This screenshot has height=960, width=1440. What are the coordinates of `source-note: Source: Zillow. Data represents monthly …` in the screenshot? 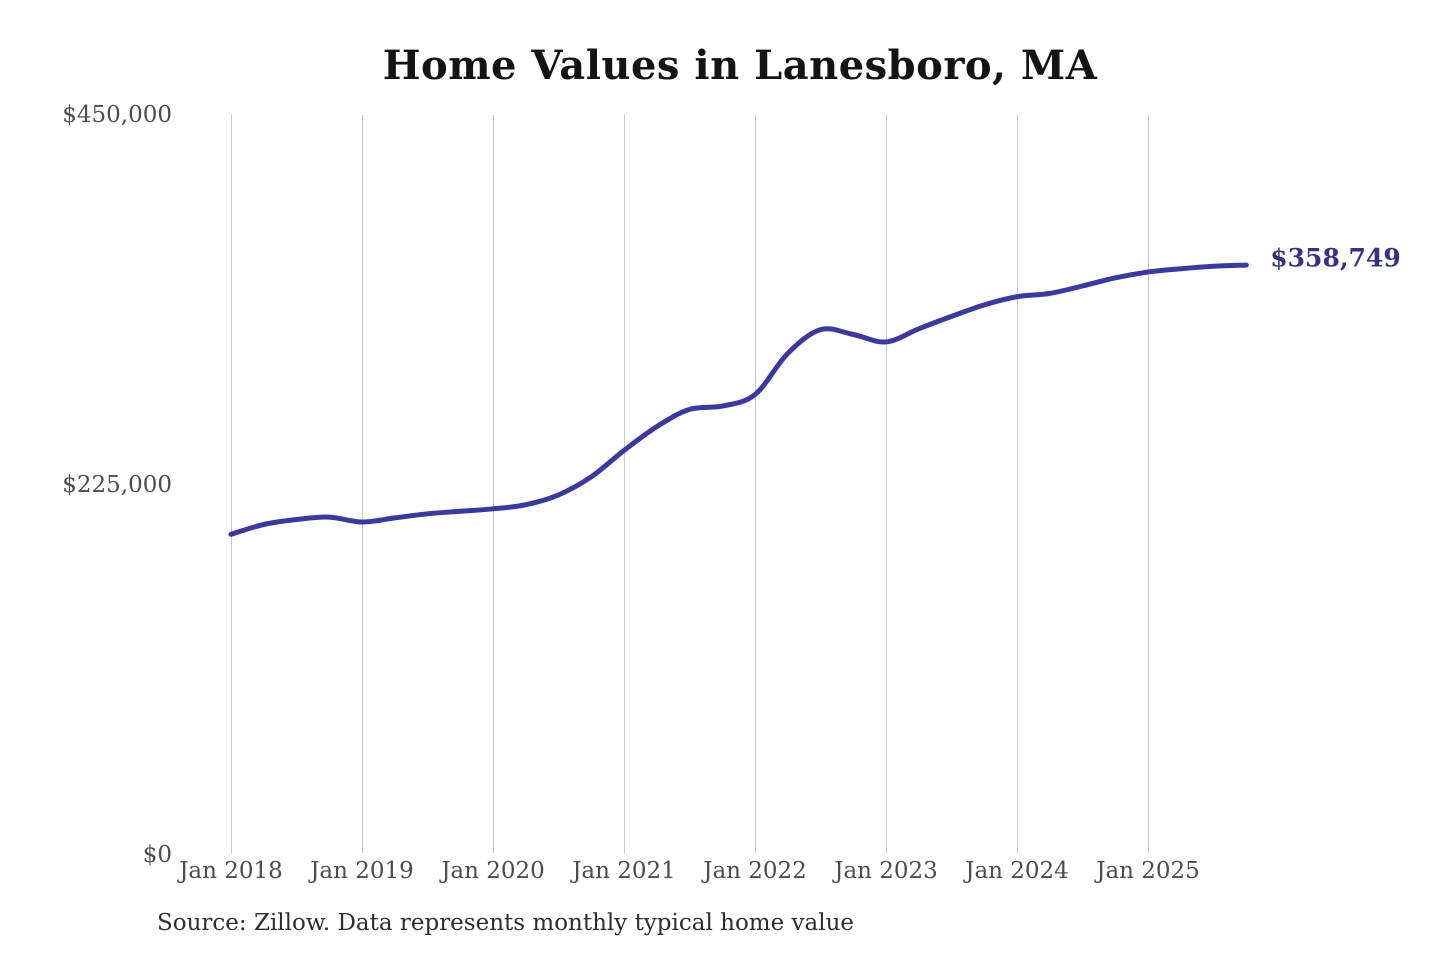 It's located at (506, 923).